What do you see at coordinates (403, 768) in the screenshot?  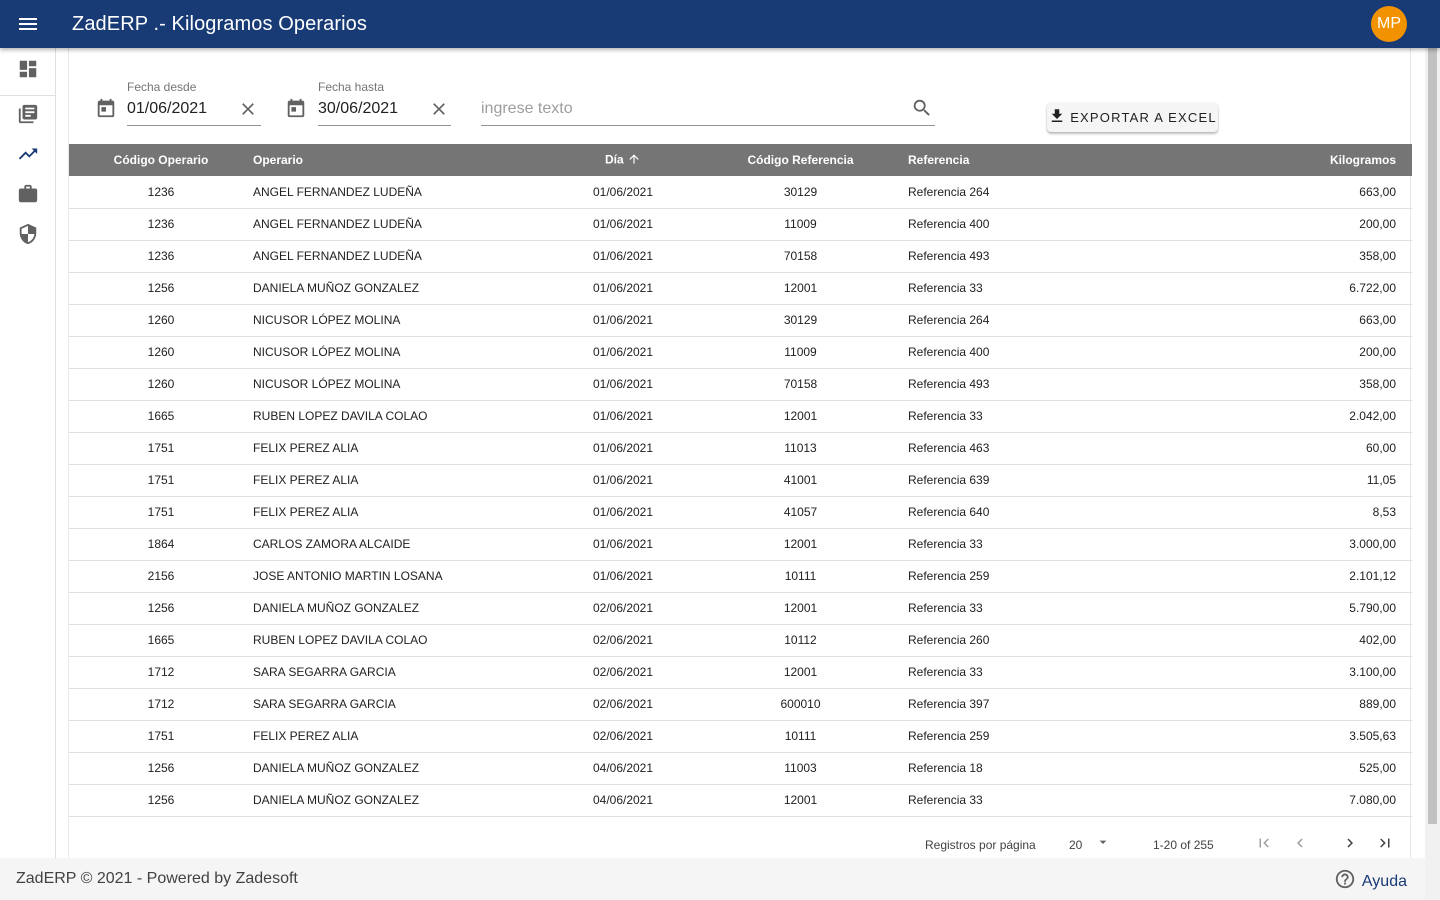 I see `cell-operario: DANIELA MUÑOZ GONZALEZ` at bounding box center [403, 768].